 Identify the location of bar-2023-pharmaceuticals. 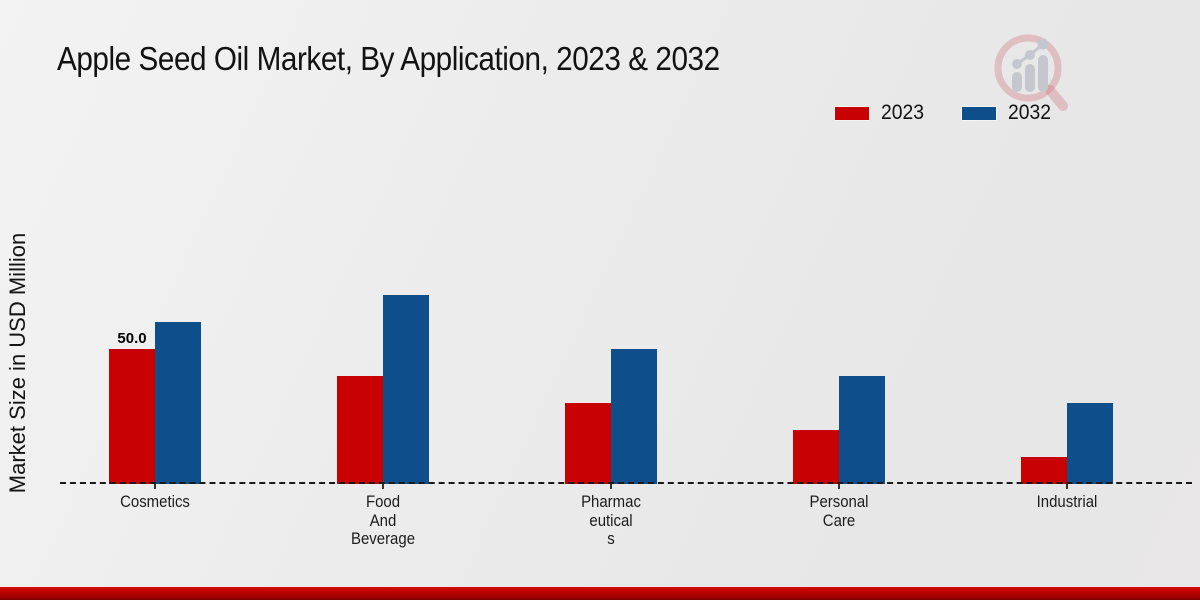
(588, 443).